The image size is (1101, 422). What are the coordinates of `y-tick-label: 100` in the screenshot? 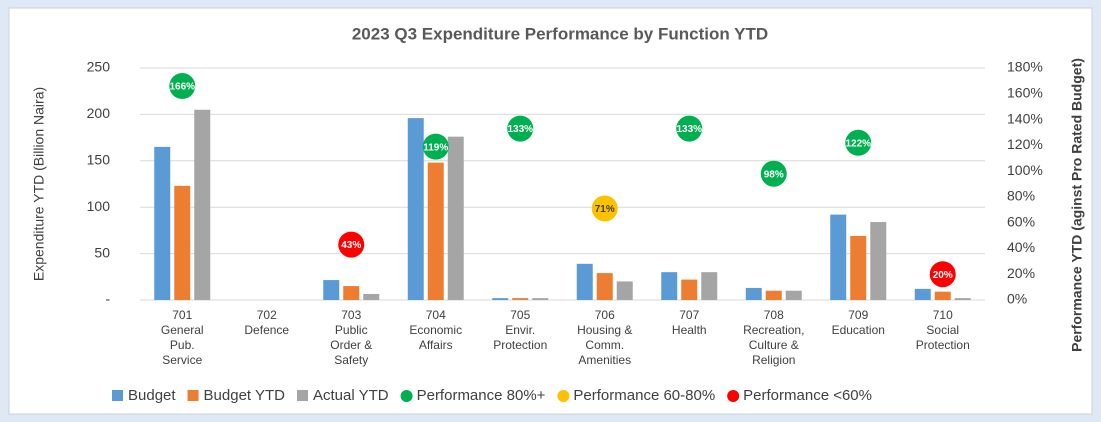 It's located at (99, 206).